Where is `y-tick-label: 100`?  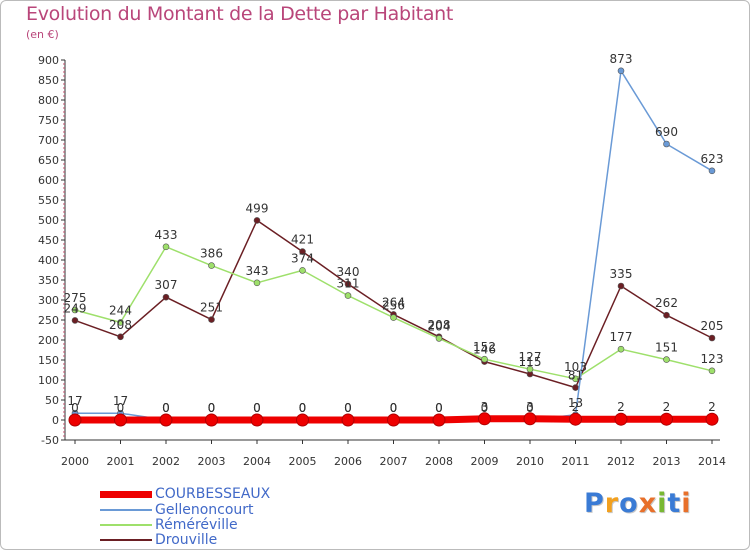 y-tick-label: 100 is located at coordinates (48, 380).